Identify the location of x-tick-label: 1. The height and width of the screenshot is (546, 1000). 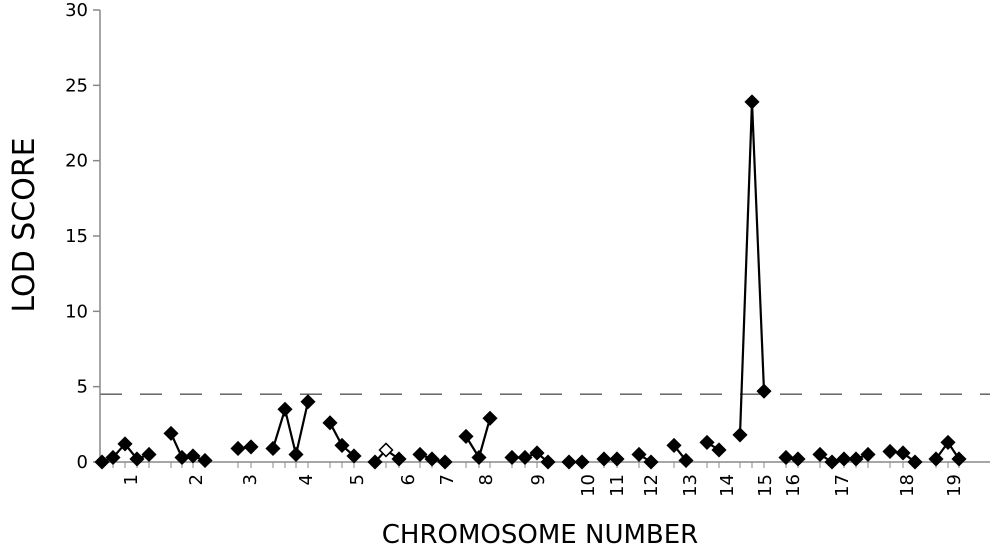
(131, 479).